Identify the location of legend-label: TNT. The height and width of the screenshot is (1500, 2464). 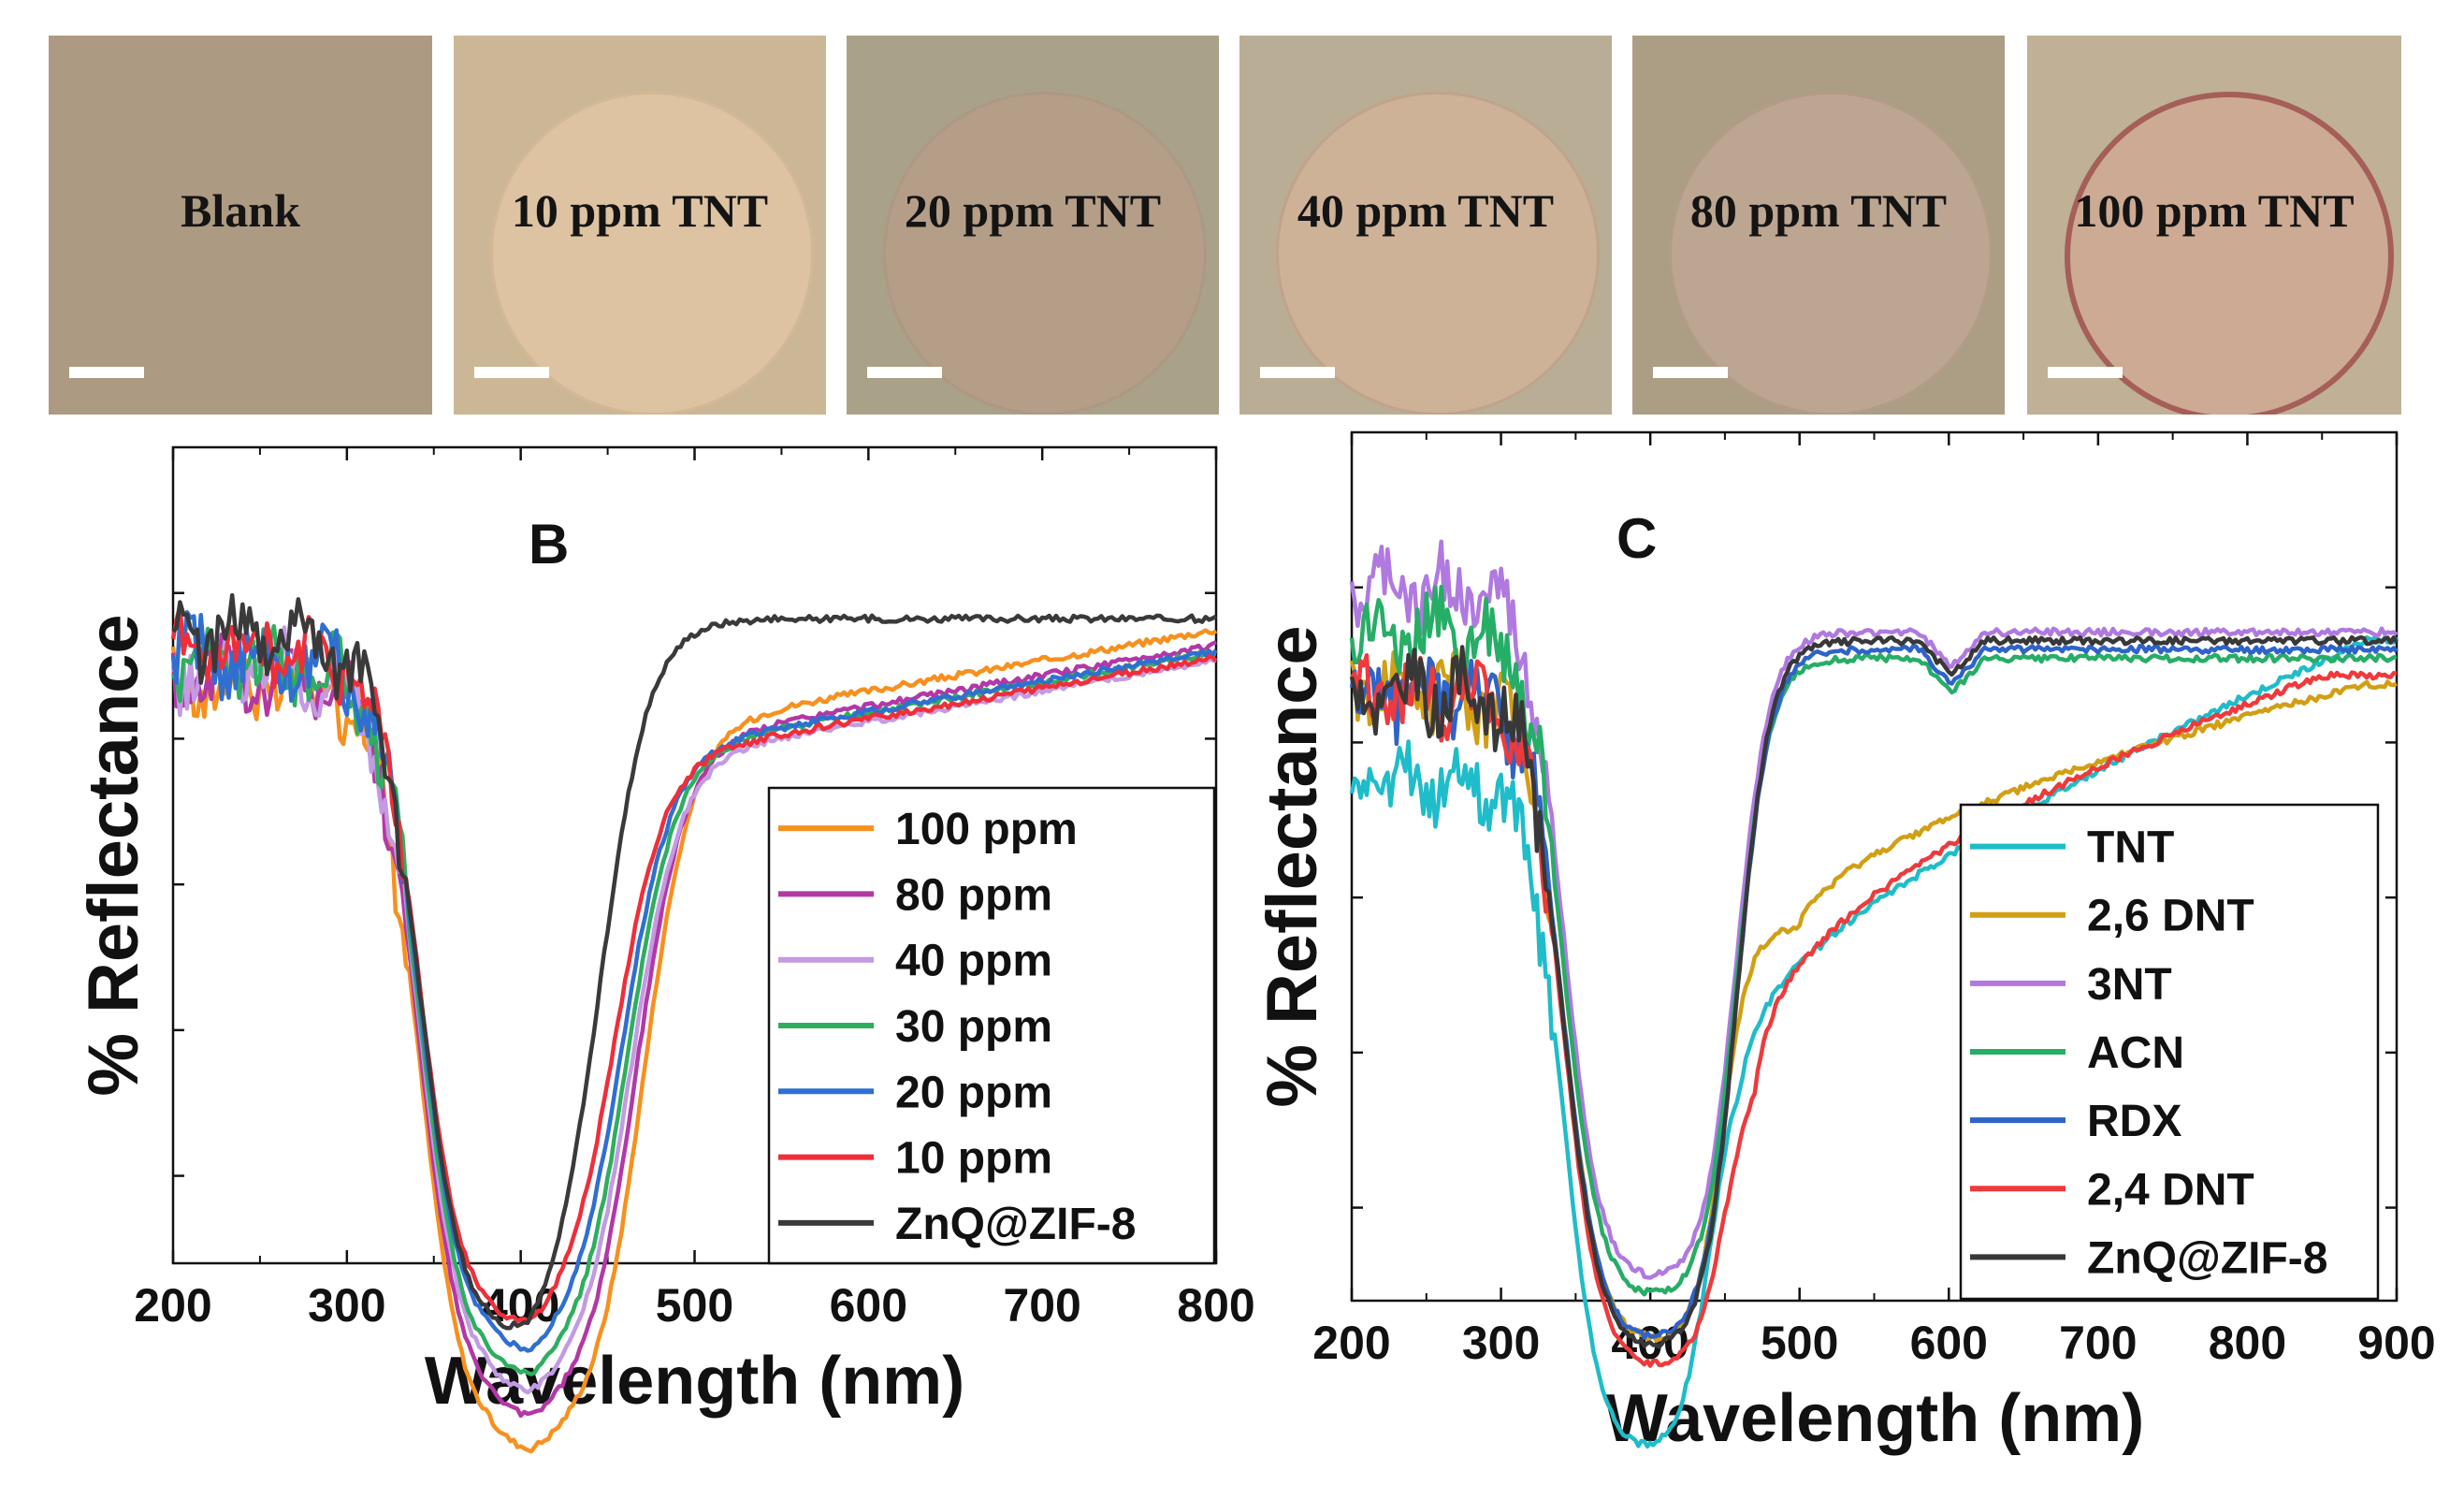
(2130, 848).